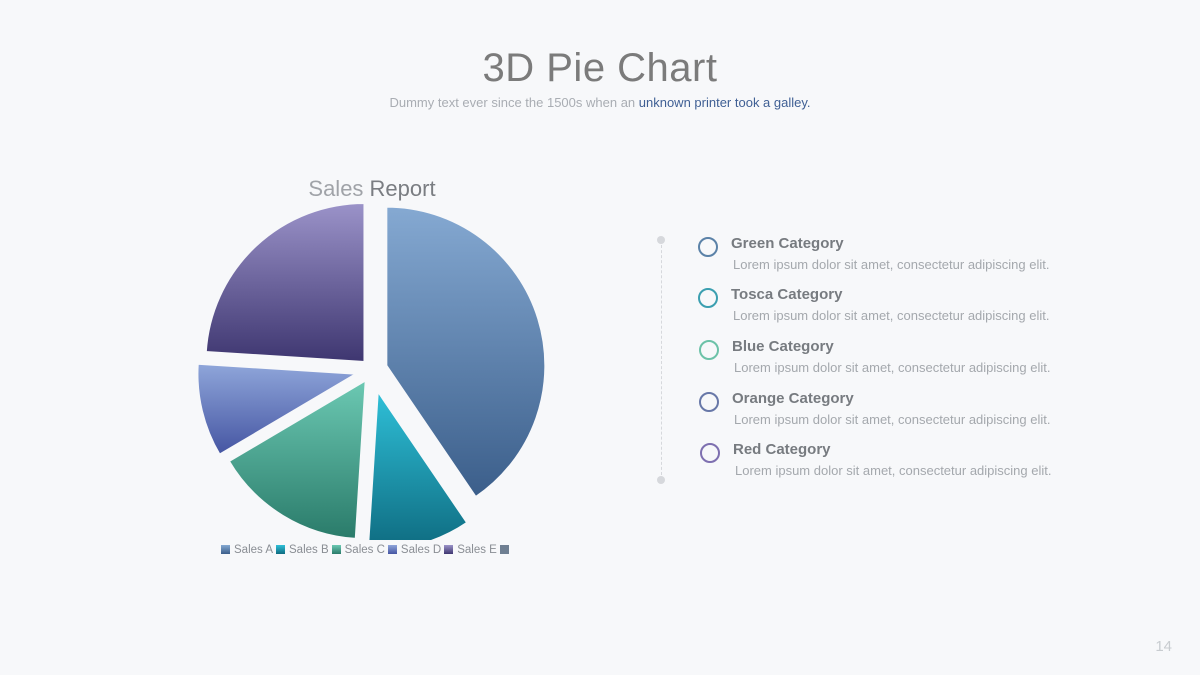 The width and height of the screenshot is (1200, 675). I want to click on category-name: Green Category, so click(787, 243).